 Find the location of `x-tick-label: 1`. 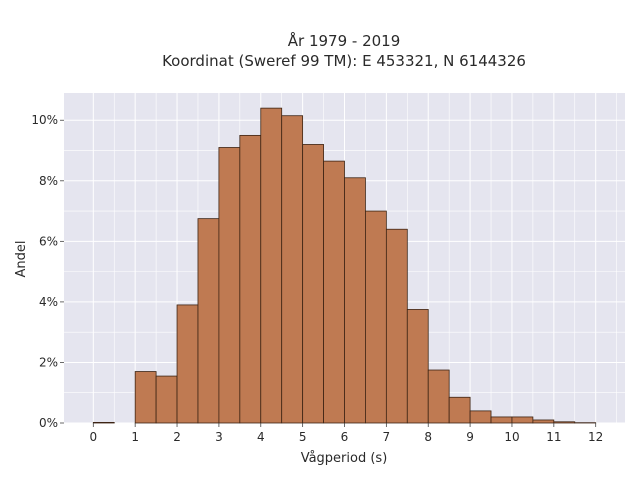

x-tick-label: 1 is located at coordinates (135, 437).